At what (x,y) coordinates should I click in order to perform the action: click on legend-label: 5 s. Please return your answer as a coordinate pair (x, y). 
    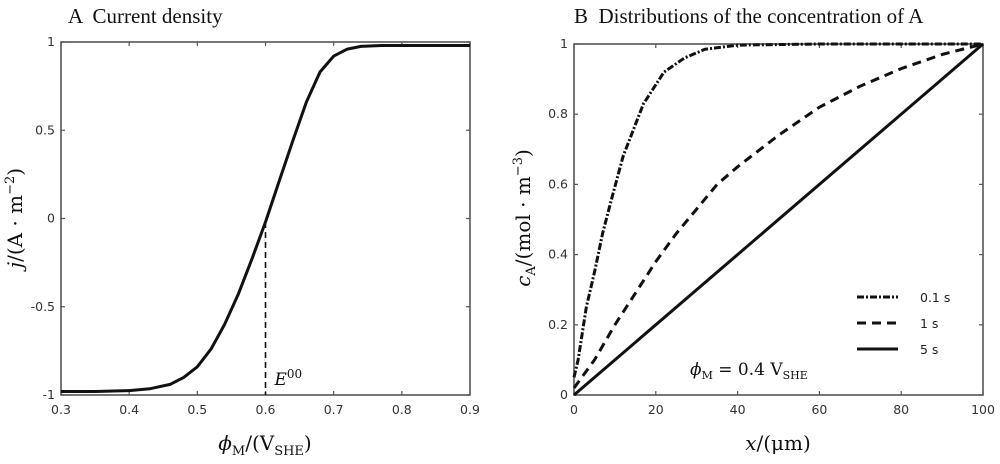
    Looking at the image, I should click on (929, 349).